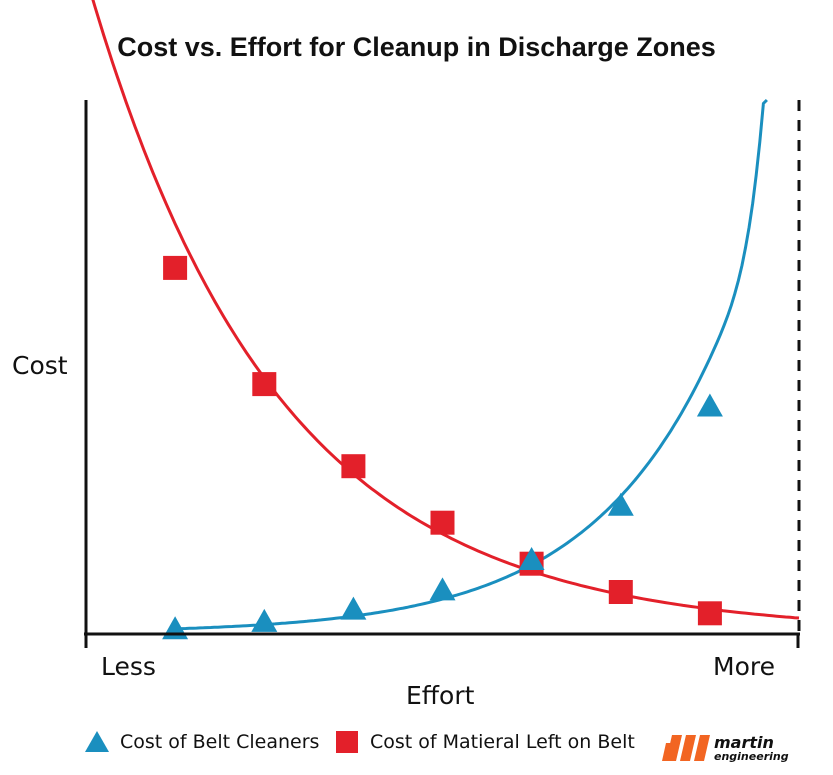 Image resolution: width=833 pixels, height=775 pixels. I want to click on x-tick-label-more: More, so click(744, 666).